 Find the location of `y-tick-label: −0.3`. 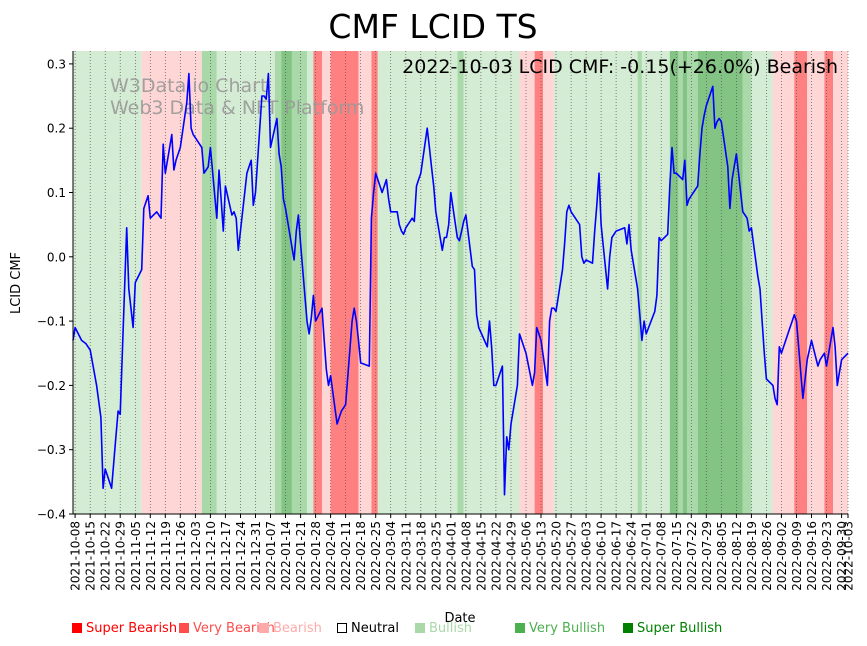

y-tick-label: −0.3 is located at coordinates (51, 450).